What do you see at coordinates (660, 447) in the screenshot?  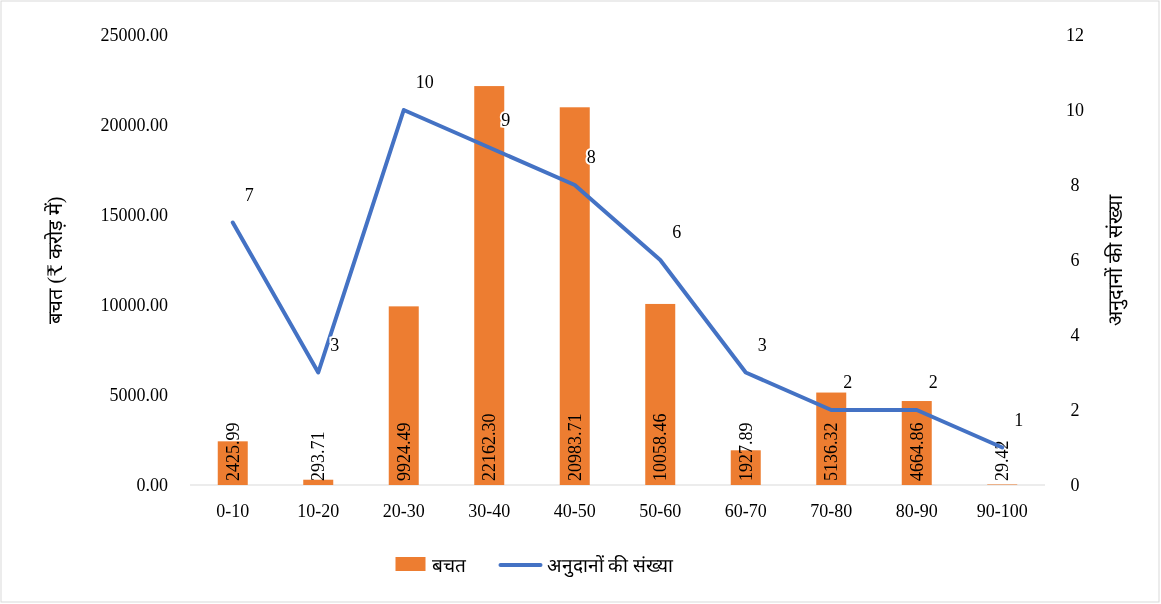 I see `data-label: 10058.46` at bounding box center [660, 447].